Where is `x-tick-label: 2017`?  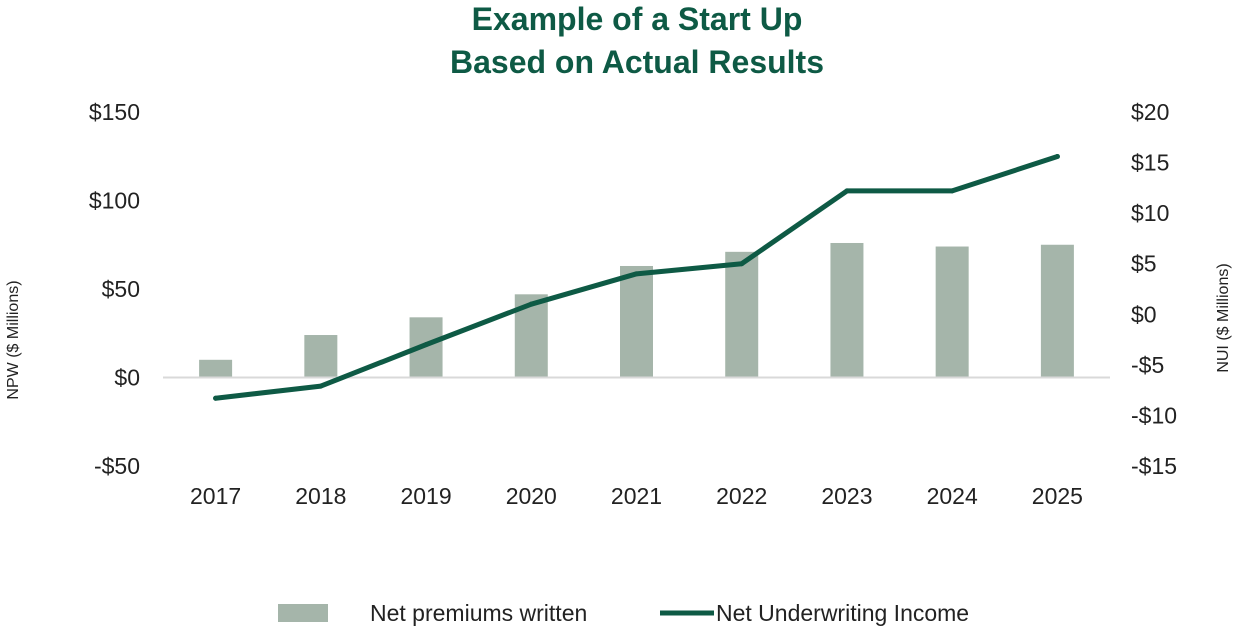 x-tick-label: 2017 is located at coordinates (215, 496).